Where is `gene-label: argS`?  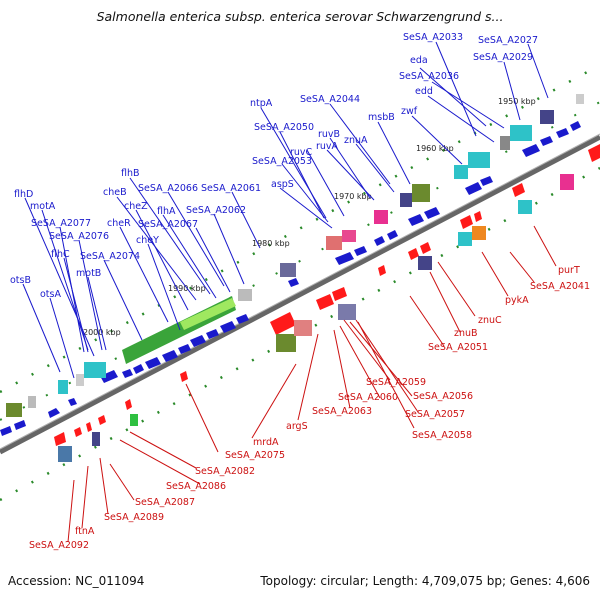
gene-label: argS is located at coordinates (297, 426).